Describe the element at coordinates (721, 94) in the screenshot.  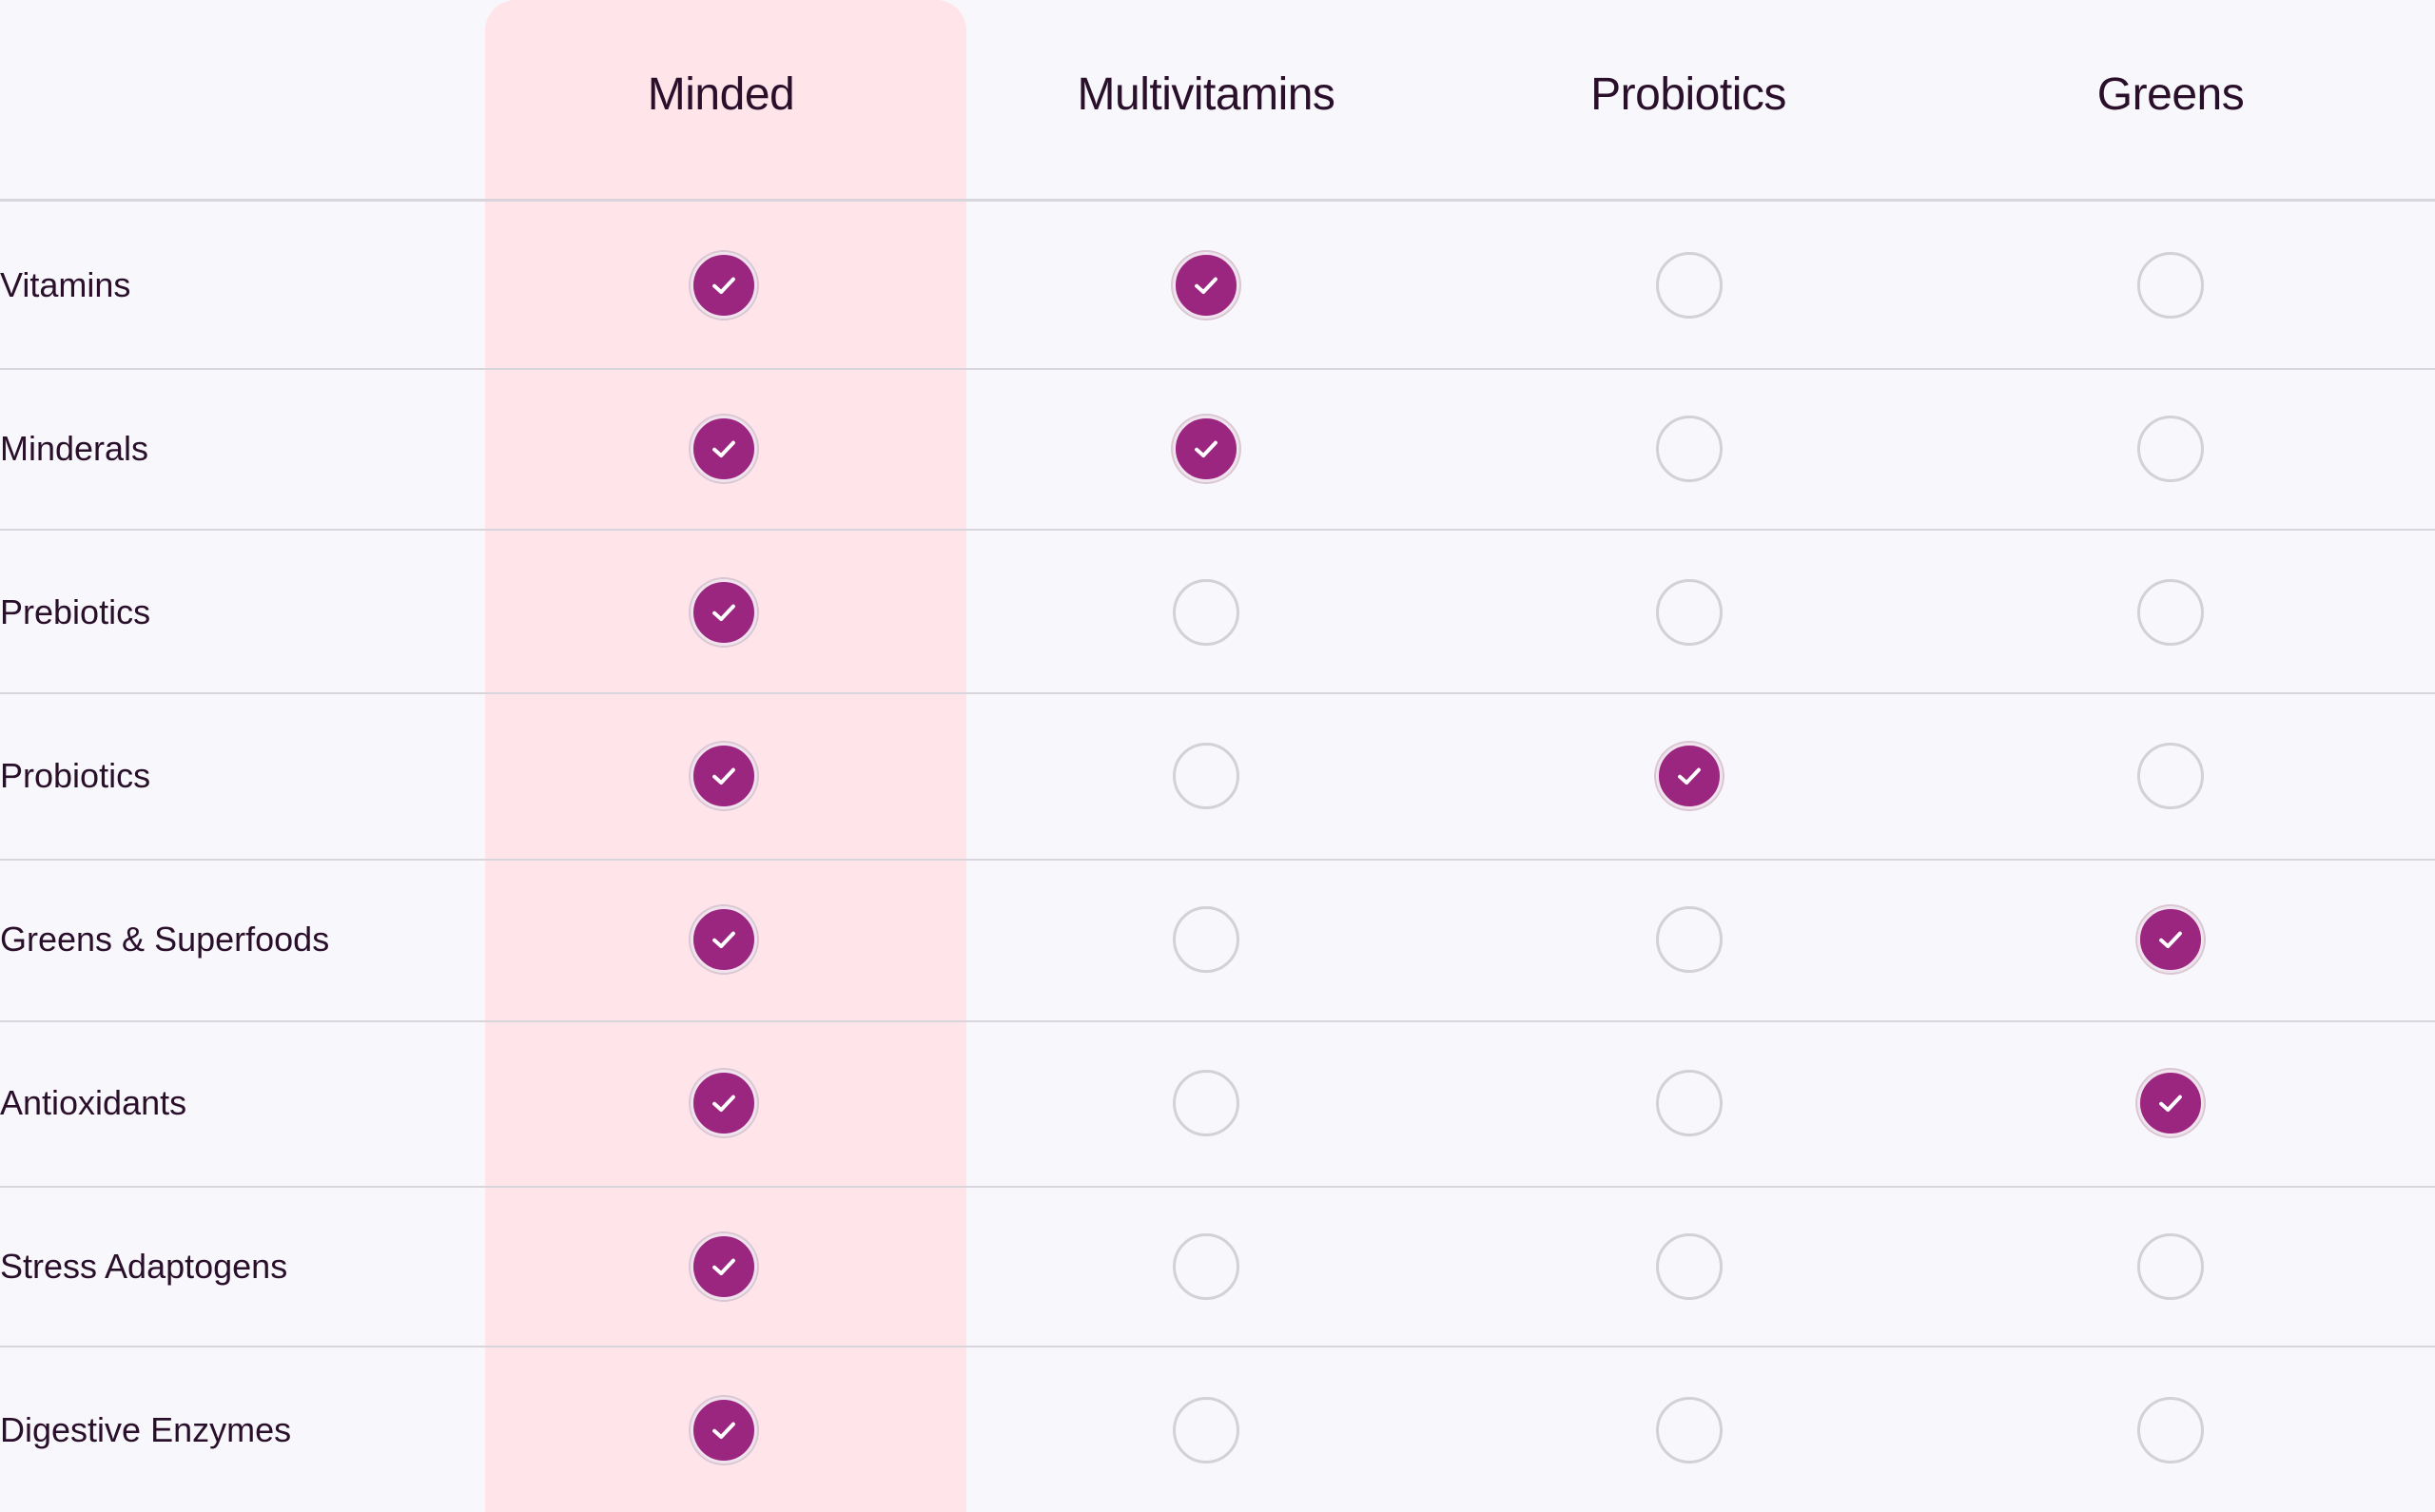
I see `column-header-minded: Minded` at that location.